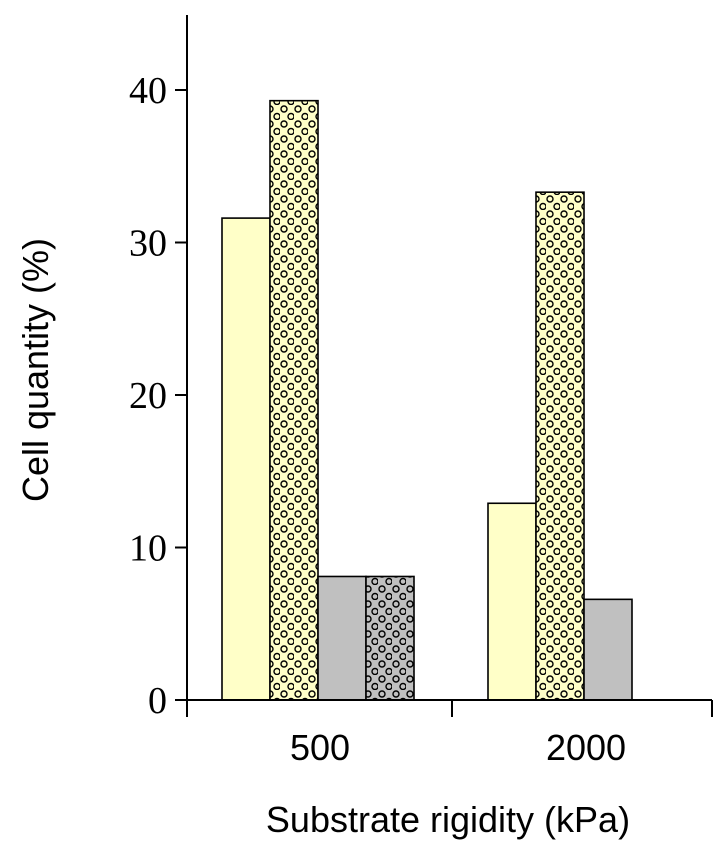 The height and width of the screenshot is (844, 716). Describe the element at coordinates (148, 396) in the screenshot. I see `y-tick-label: 20` at that location.